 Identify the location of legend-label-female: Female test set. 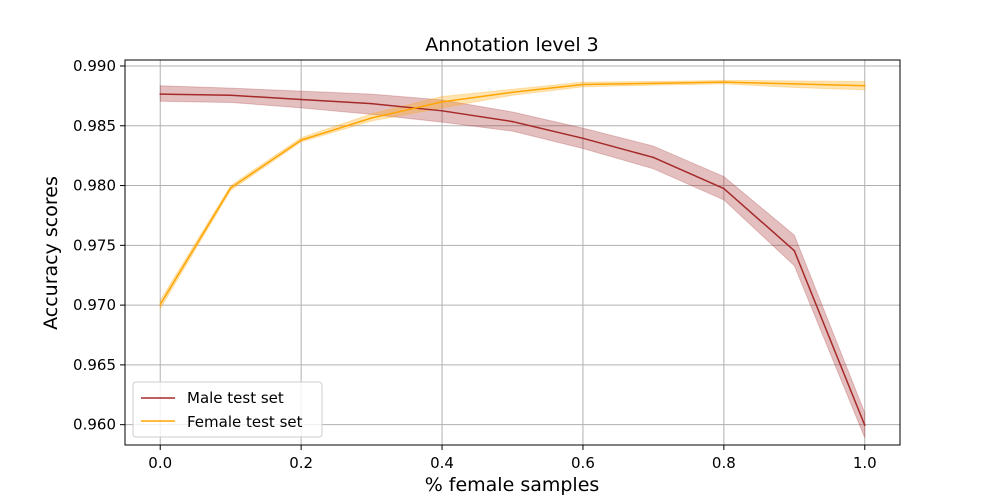
(245, 422).